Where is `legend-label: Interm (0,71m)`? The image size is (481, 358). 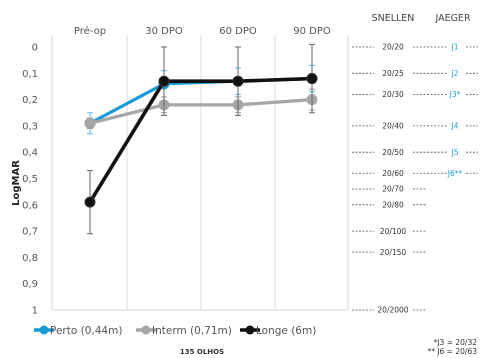 legend-label: Interm (0,71m) is located at coordinates (192, 331).